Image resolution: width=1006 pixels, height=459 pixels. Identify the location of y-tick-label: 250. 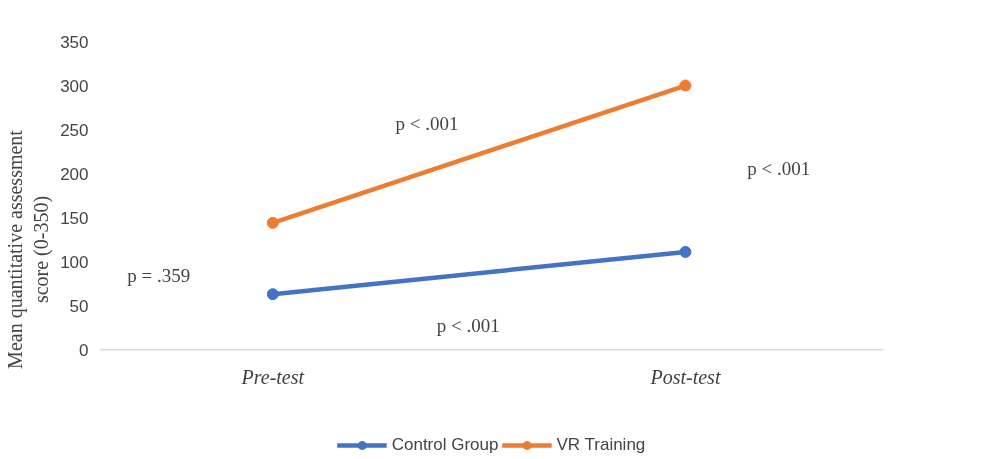
(74, 130).